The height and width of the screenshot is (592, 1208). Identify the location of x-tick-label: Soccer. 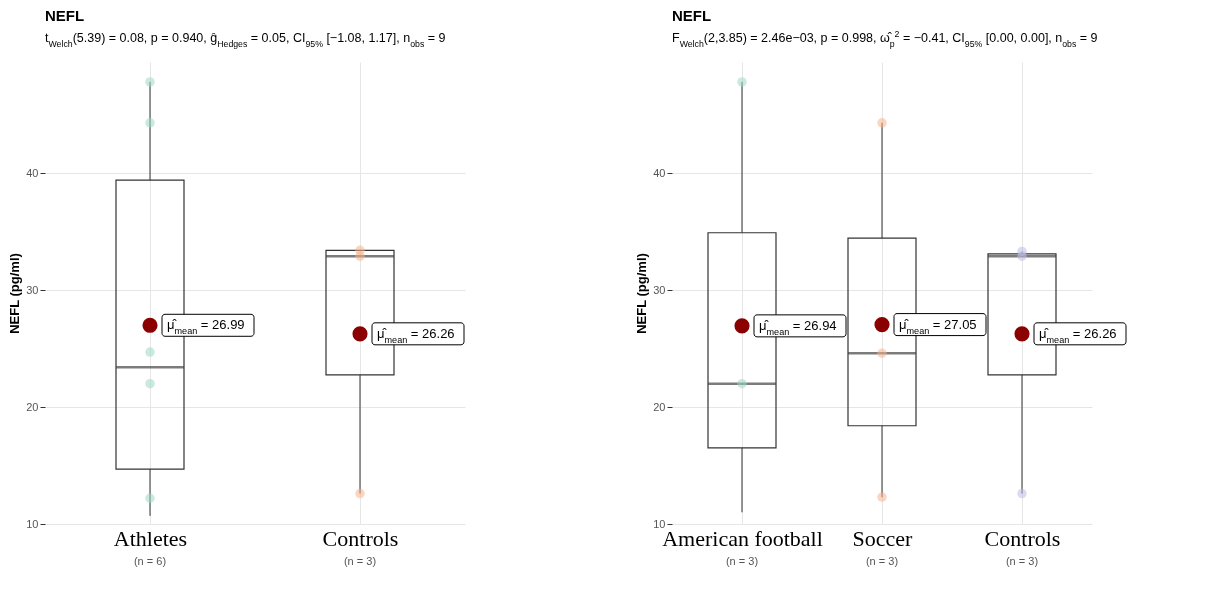
(883, 538).